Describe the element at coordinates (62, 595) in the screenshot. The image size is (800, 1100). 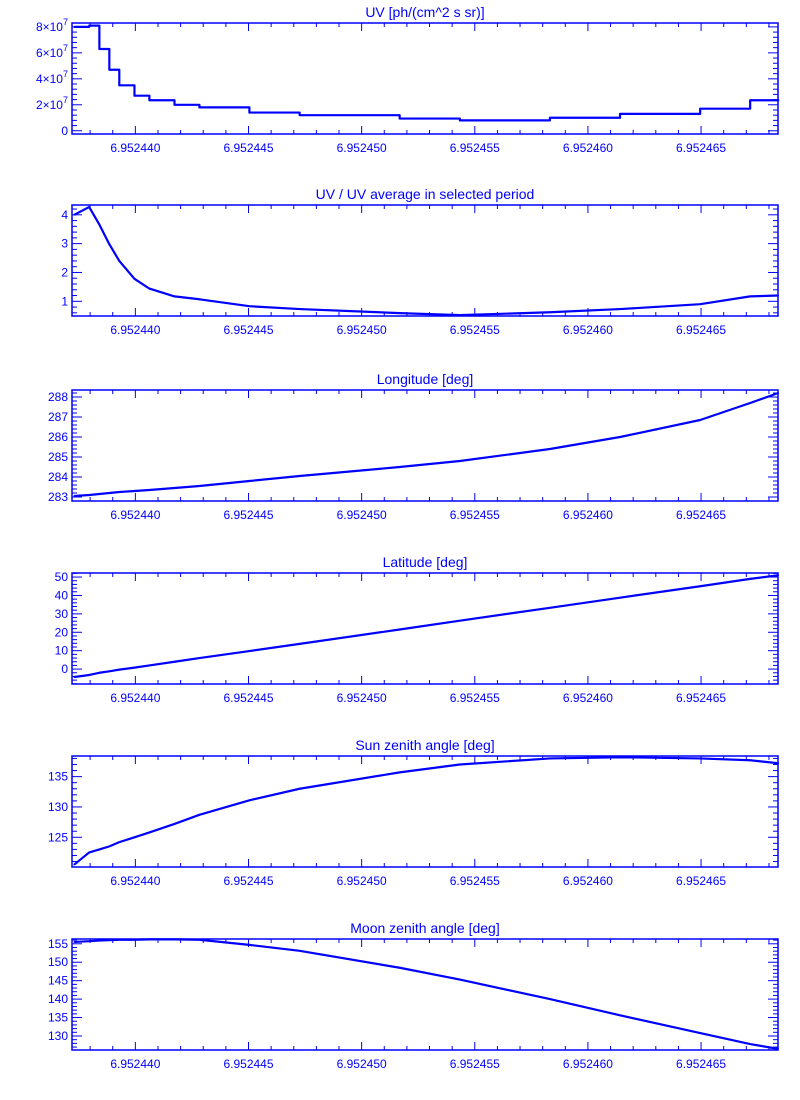
I see `y-tick-mantissa: 40` at that location.